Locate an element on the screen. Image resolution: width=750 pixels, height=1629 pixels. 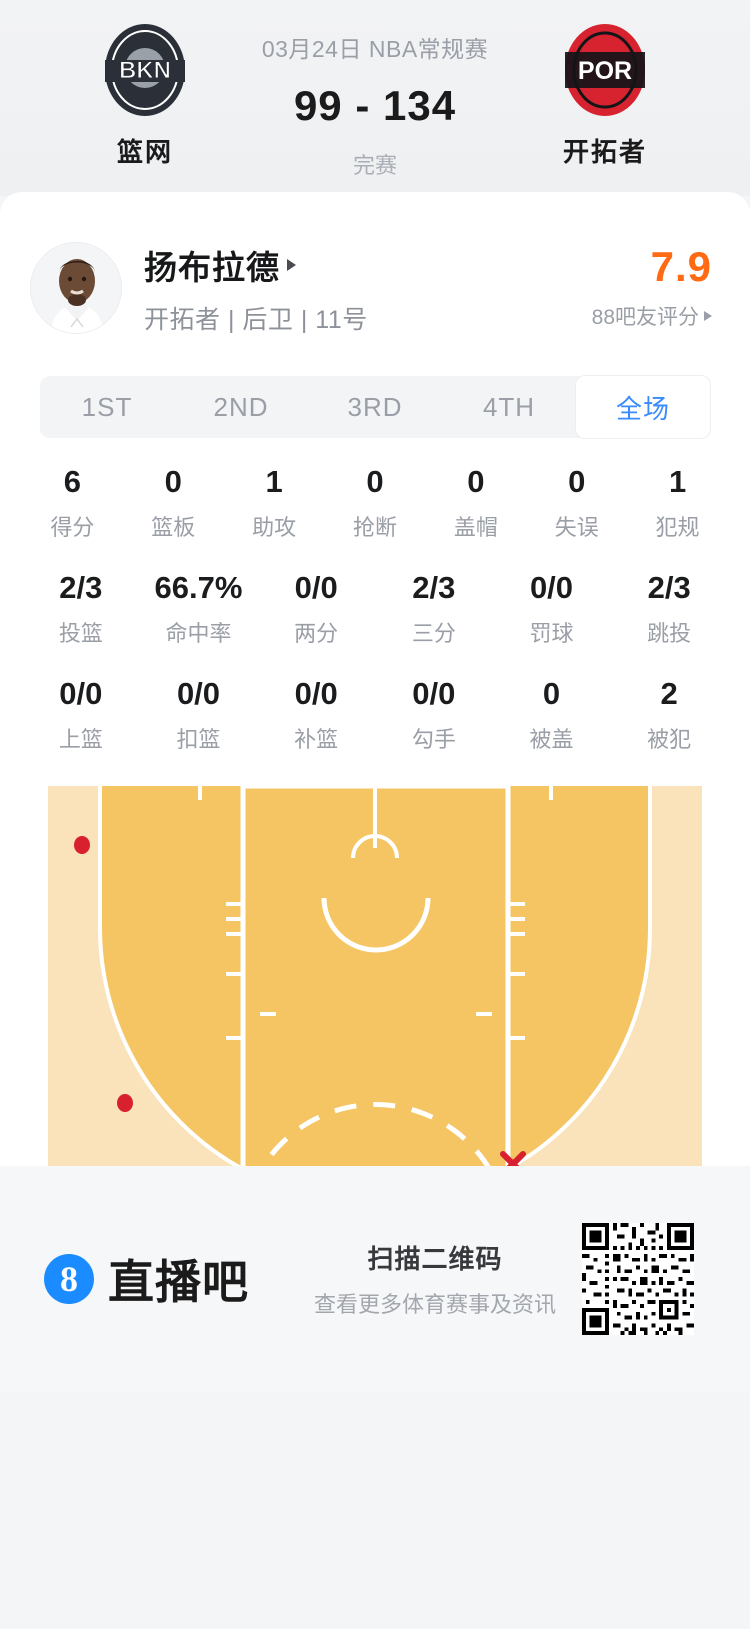
stat-dunk: 0/0 扣篮 is located at coordinates (199, 715).